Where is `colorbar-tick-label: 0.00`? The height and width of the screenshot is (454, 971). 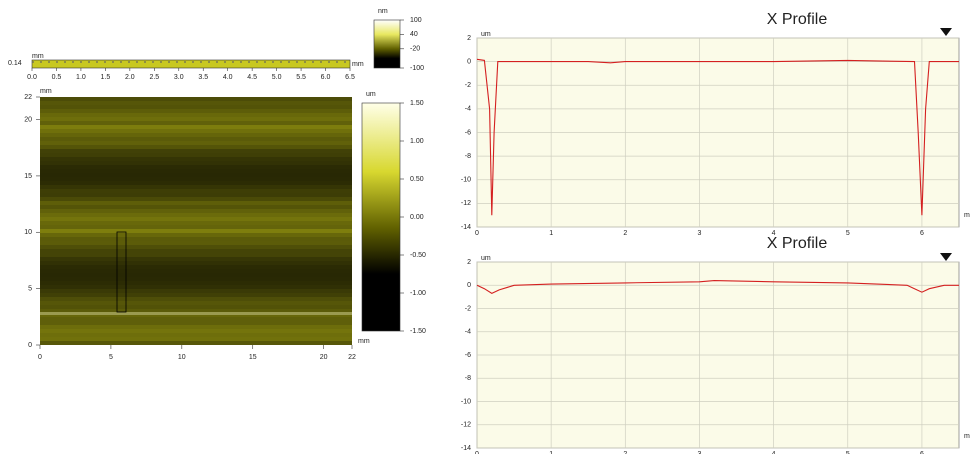 colorbar-tick-label: 0.00 is located at coordinates (417, 217).